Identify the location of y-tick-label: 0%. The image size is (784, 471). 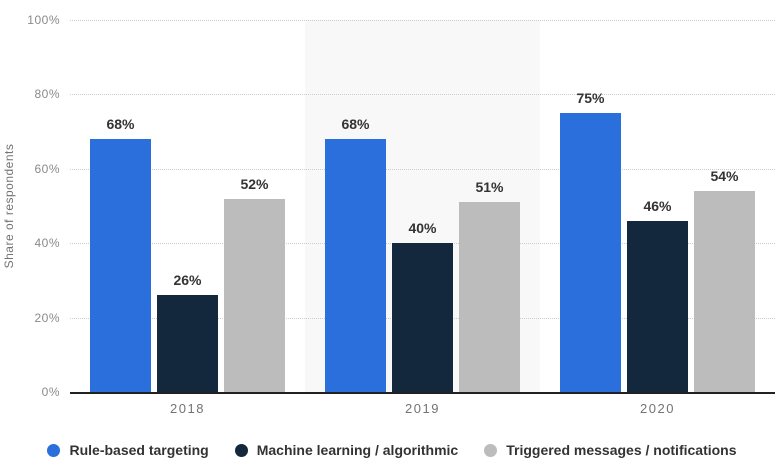
(50, 392).